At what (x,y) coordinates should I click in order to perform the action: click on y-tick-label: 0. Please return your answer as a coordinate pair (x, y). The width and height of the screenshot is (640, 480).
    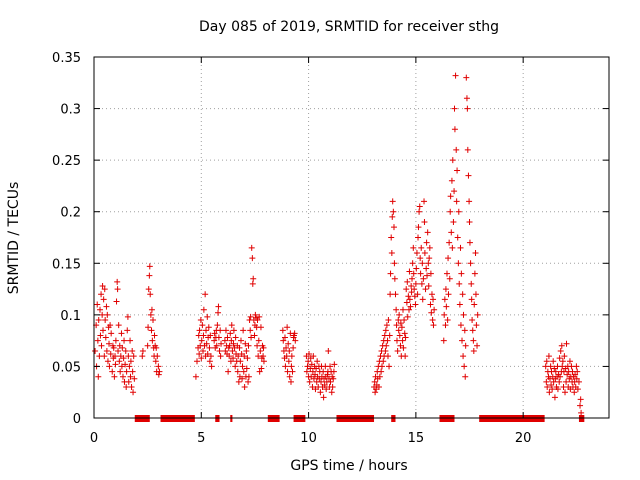
    Looking at the image, I should click on (77, 419).